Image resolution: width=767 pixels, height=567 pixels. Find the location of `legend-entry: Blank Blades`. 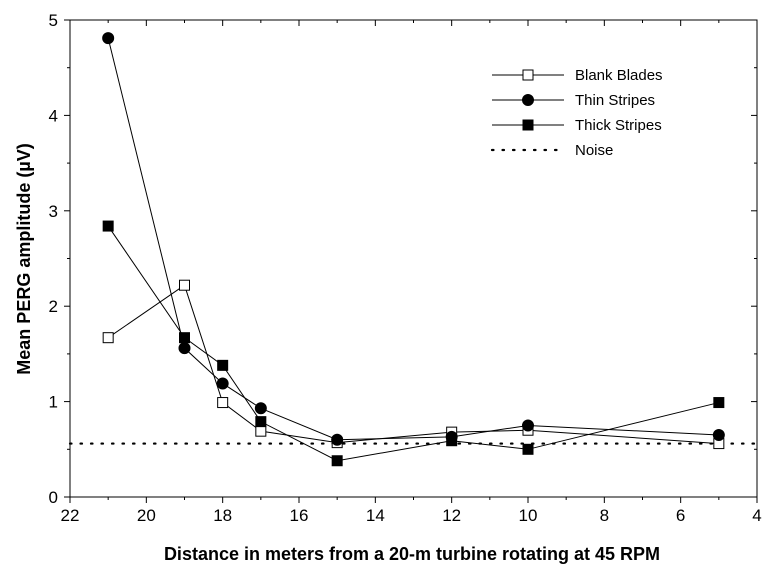

legend-entry: Blank Blades is located at coordinates (577, 75).